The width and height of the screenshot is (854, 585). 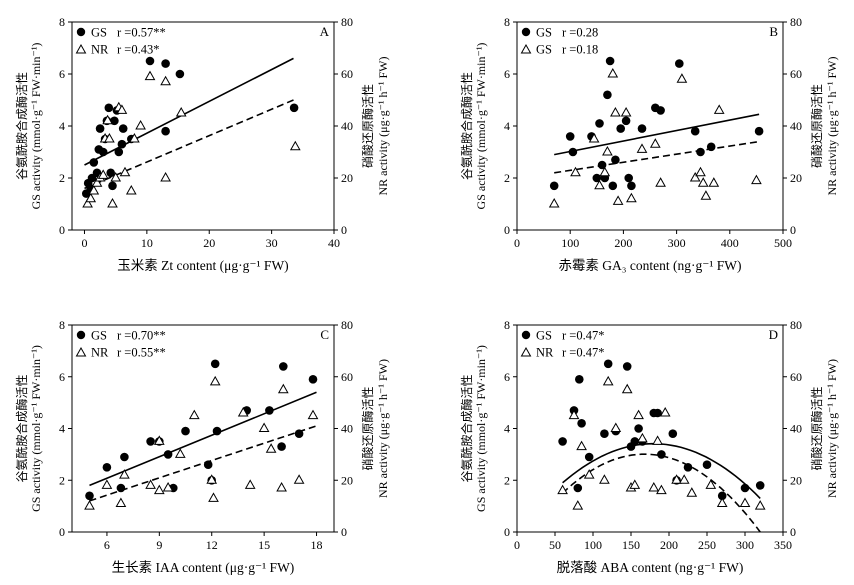 I want to click on x-tick-label: 50, so click(x=555, y=545).